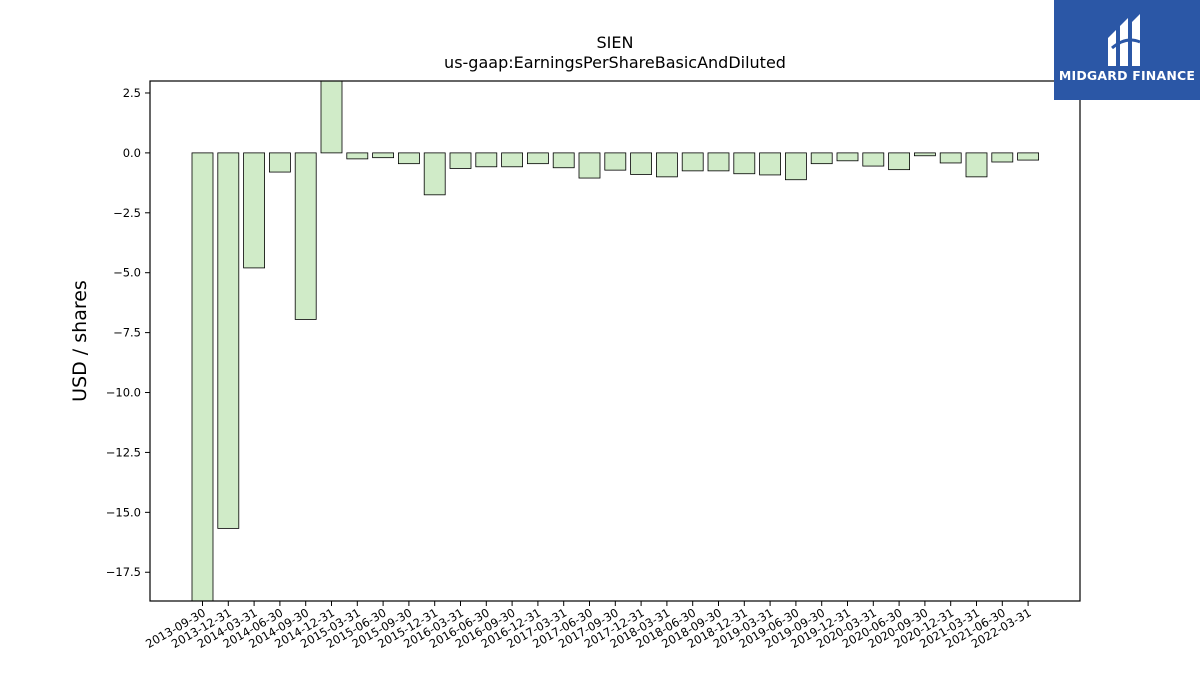  What do you see at coordinates (132, 153) in the screenshot?
I see `y-tick-label: 0.0` at bounding box center [132, 153].